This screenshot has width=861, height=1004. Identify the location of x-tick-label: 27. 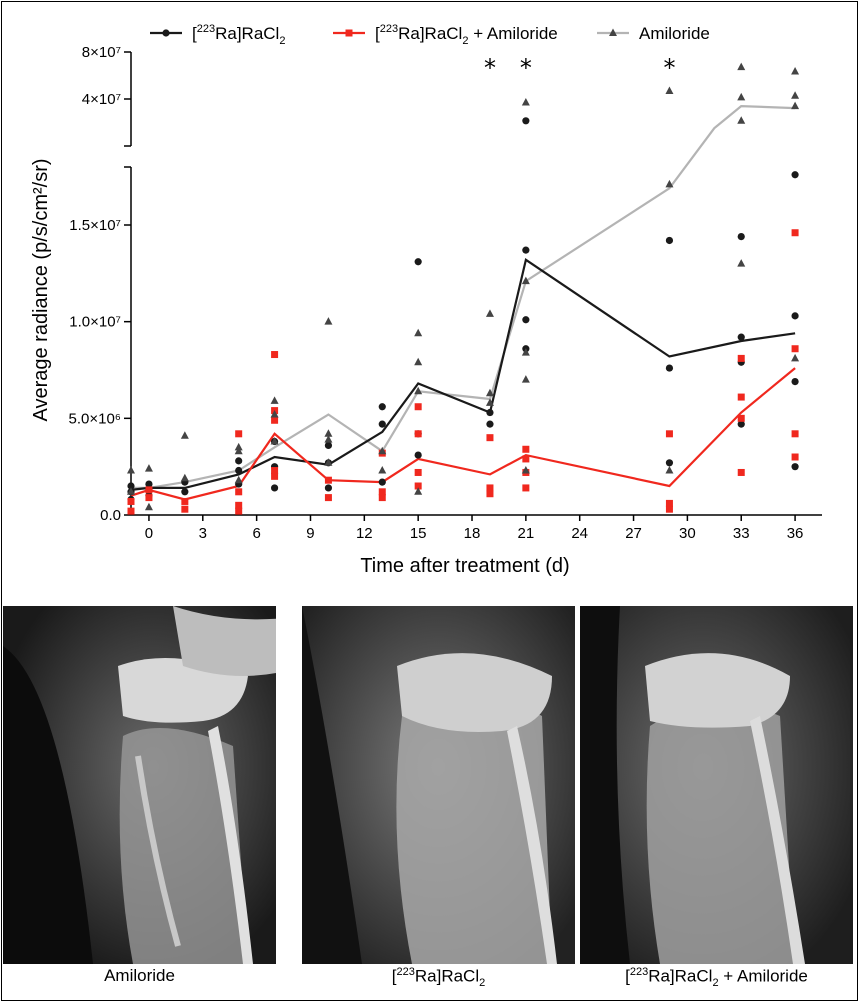
(633, 533).